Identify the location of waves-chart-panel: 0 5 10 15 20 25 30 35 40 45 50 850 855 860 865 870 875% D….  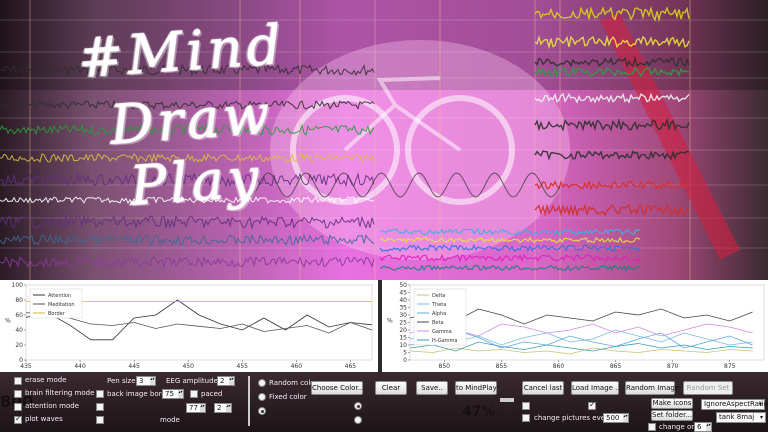
(575, 326).